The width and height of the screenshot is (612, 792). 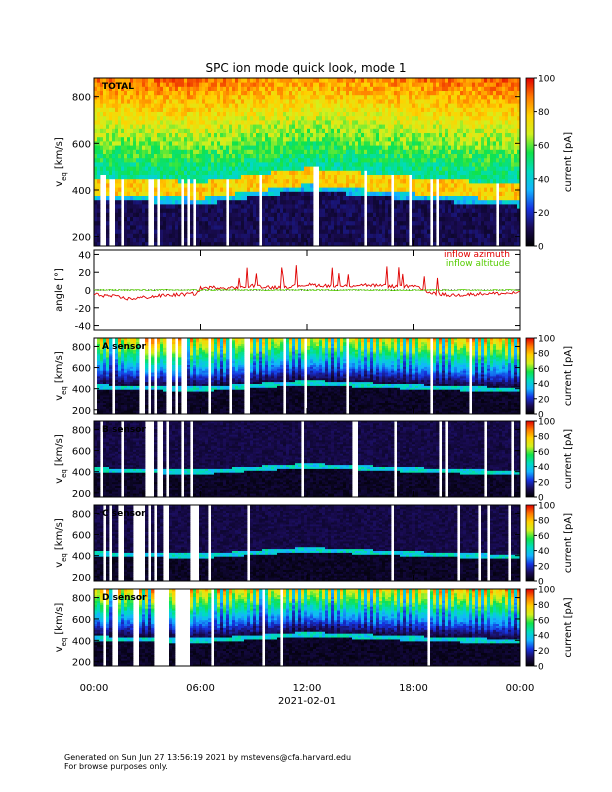 What do you see at coordinates (307, 695) in the screenshot?
I see `x-axis: 00:00 06:00 12:00 18:00 00:00 2021-02-01` at bounding box center [307, 695].